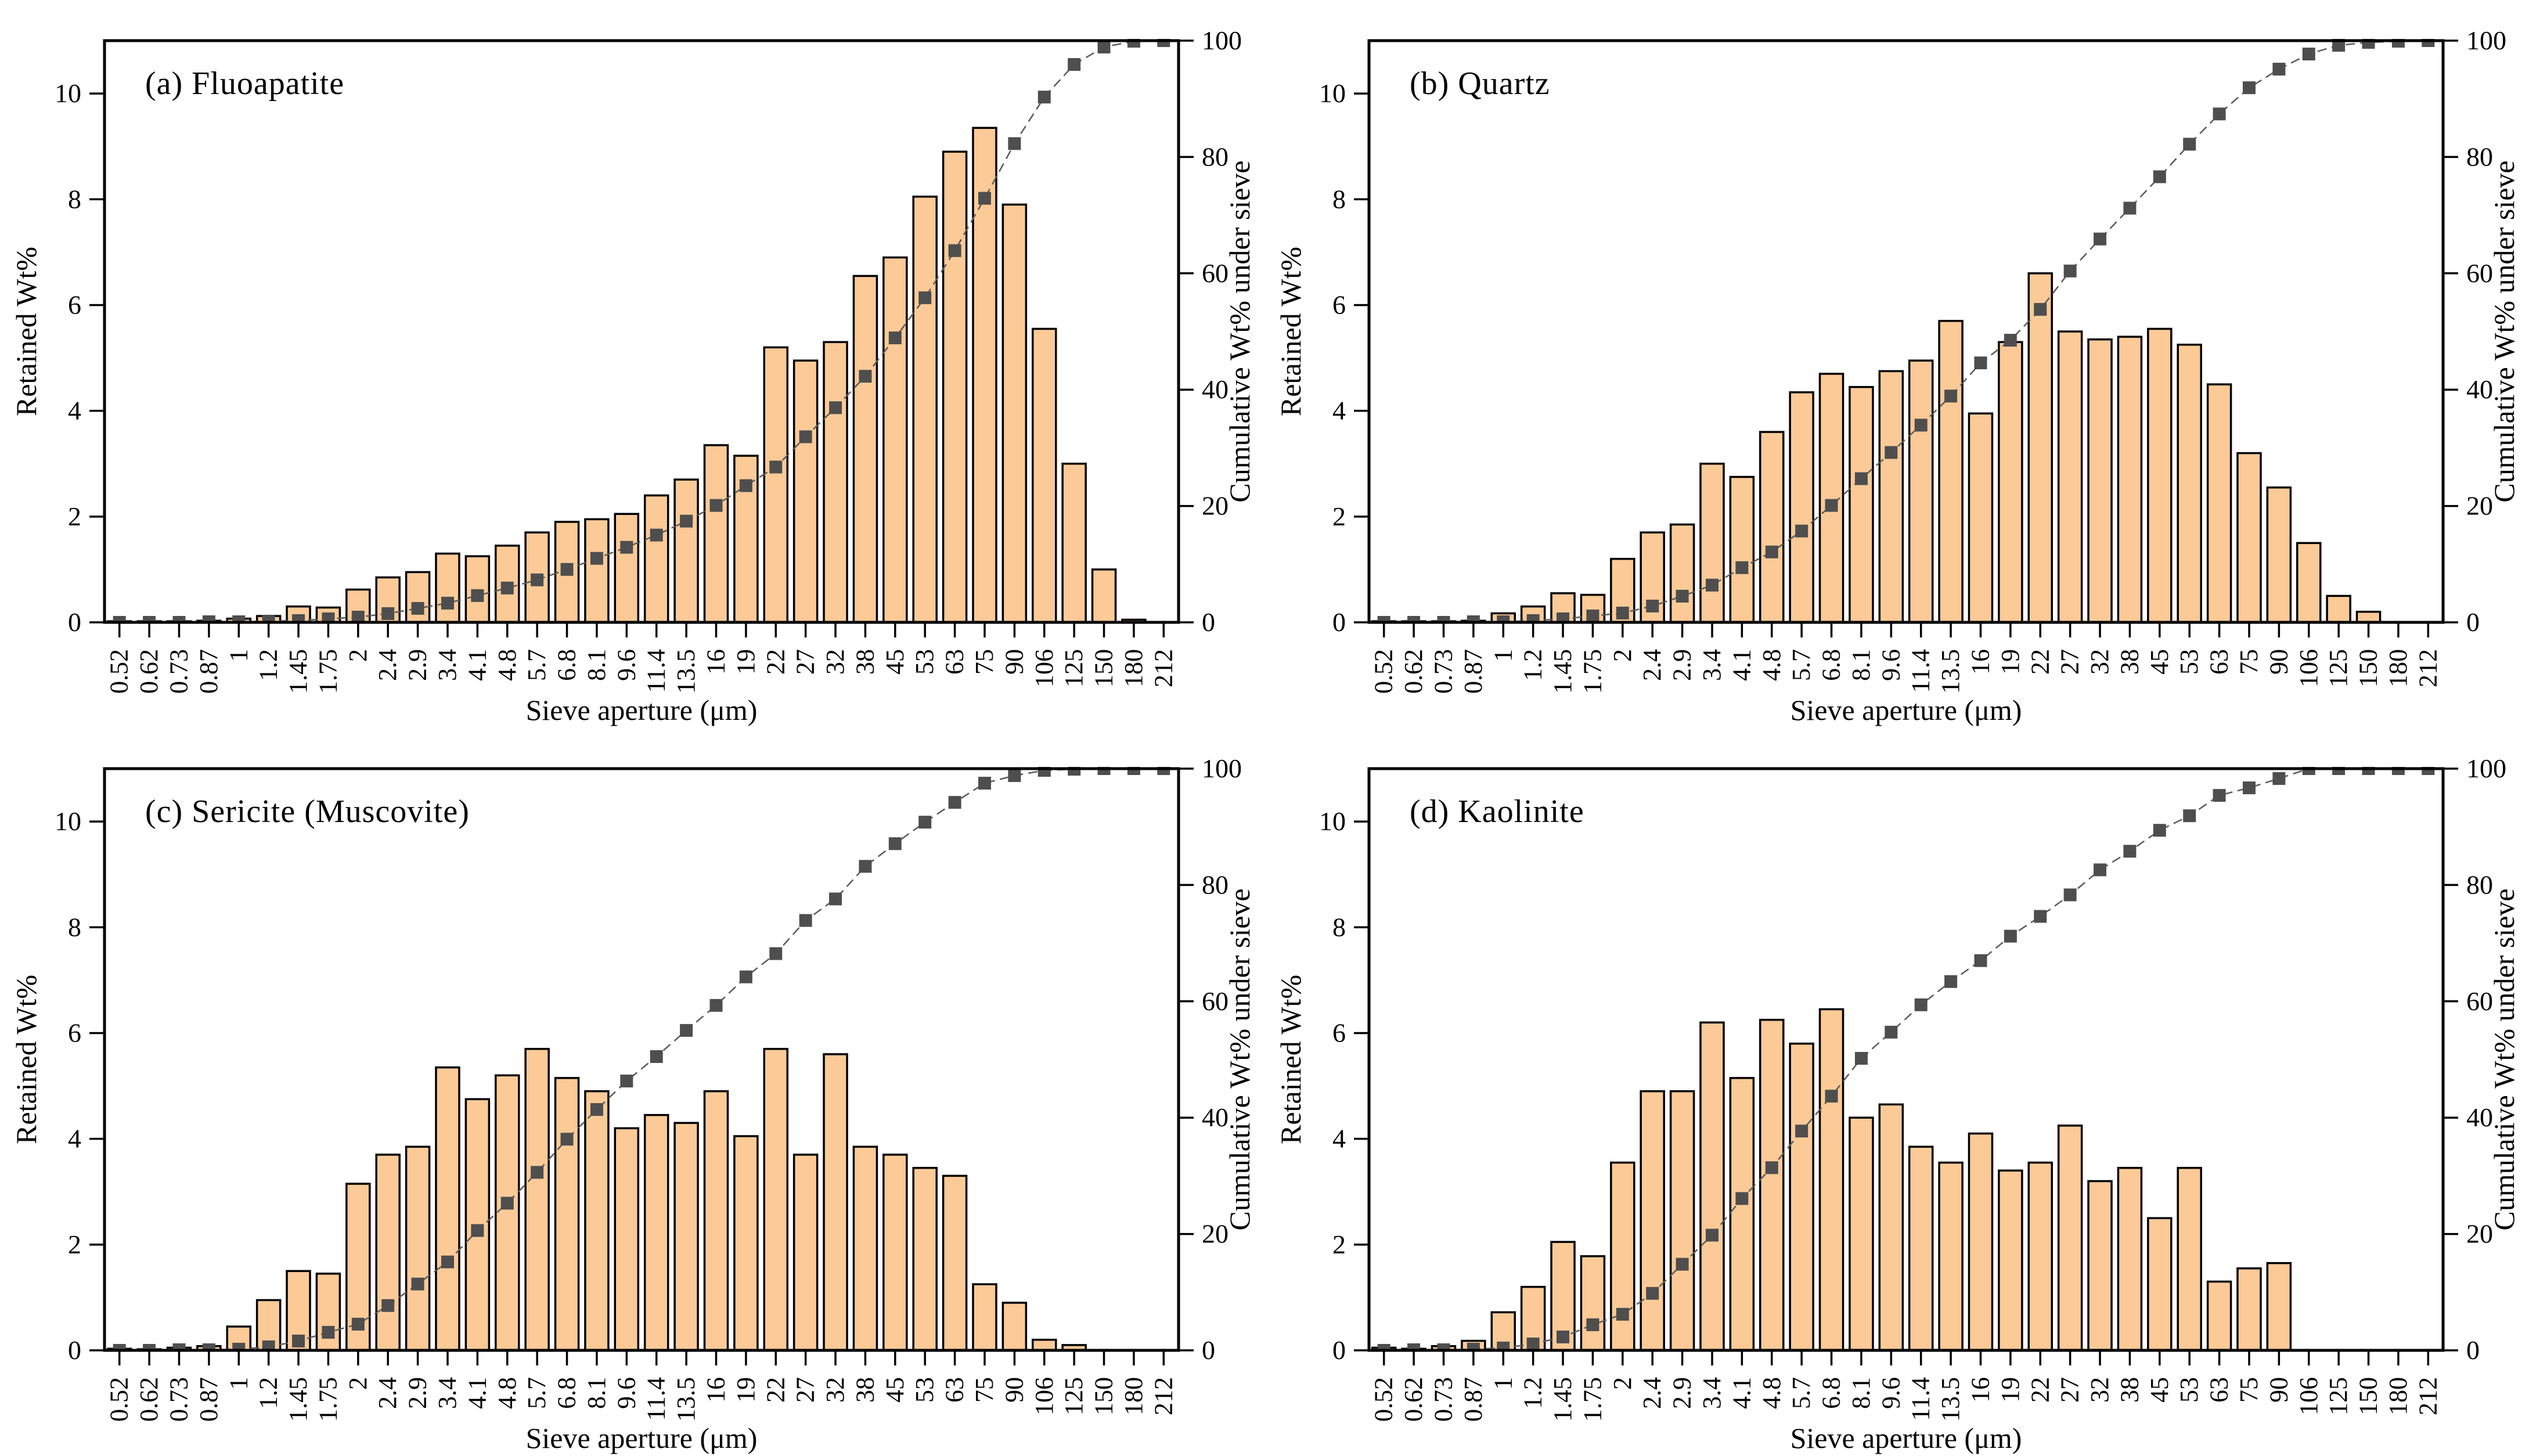 This screenshot has width=2529, height=1456. What do you see at coordinates (1831, 665) in the screenshot?
I see `x-tick-label: 6.8` at bounding box center [1831, 665].